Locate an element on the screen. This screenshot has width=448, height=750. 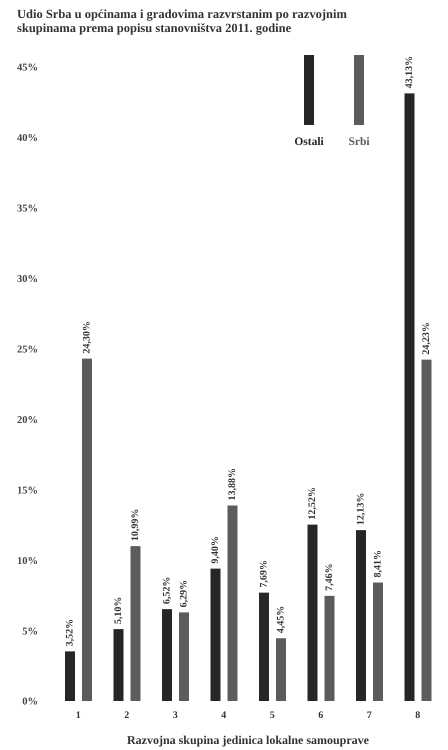
x-tick-label: 1 is located at coordinates (78, 716).